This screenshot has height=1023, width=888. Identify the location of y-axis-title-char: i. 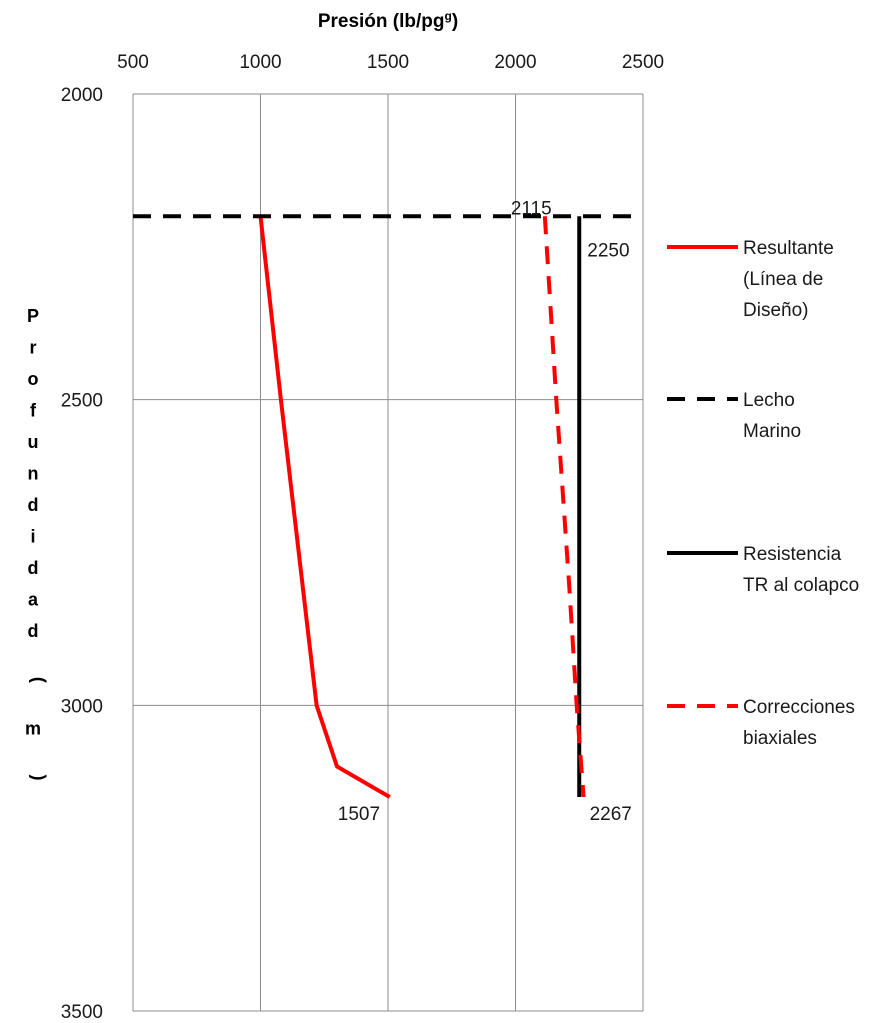
(32, 537).